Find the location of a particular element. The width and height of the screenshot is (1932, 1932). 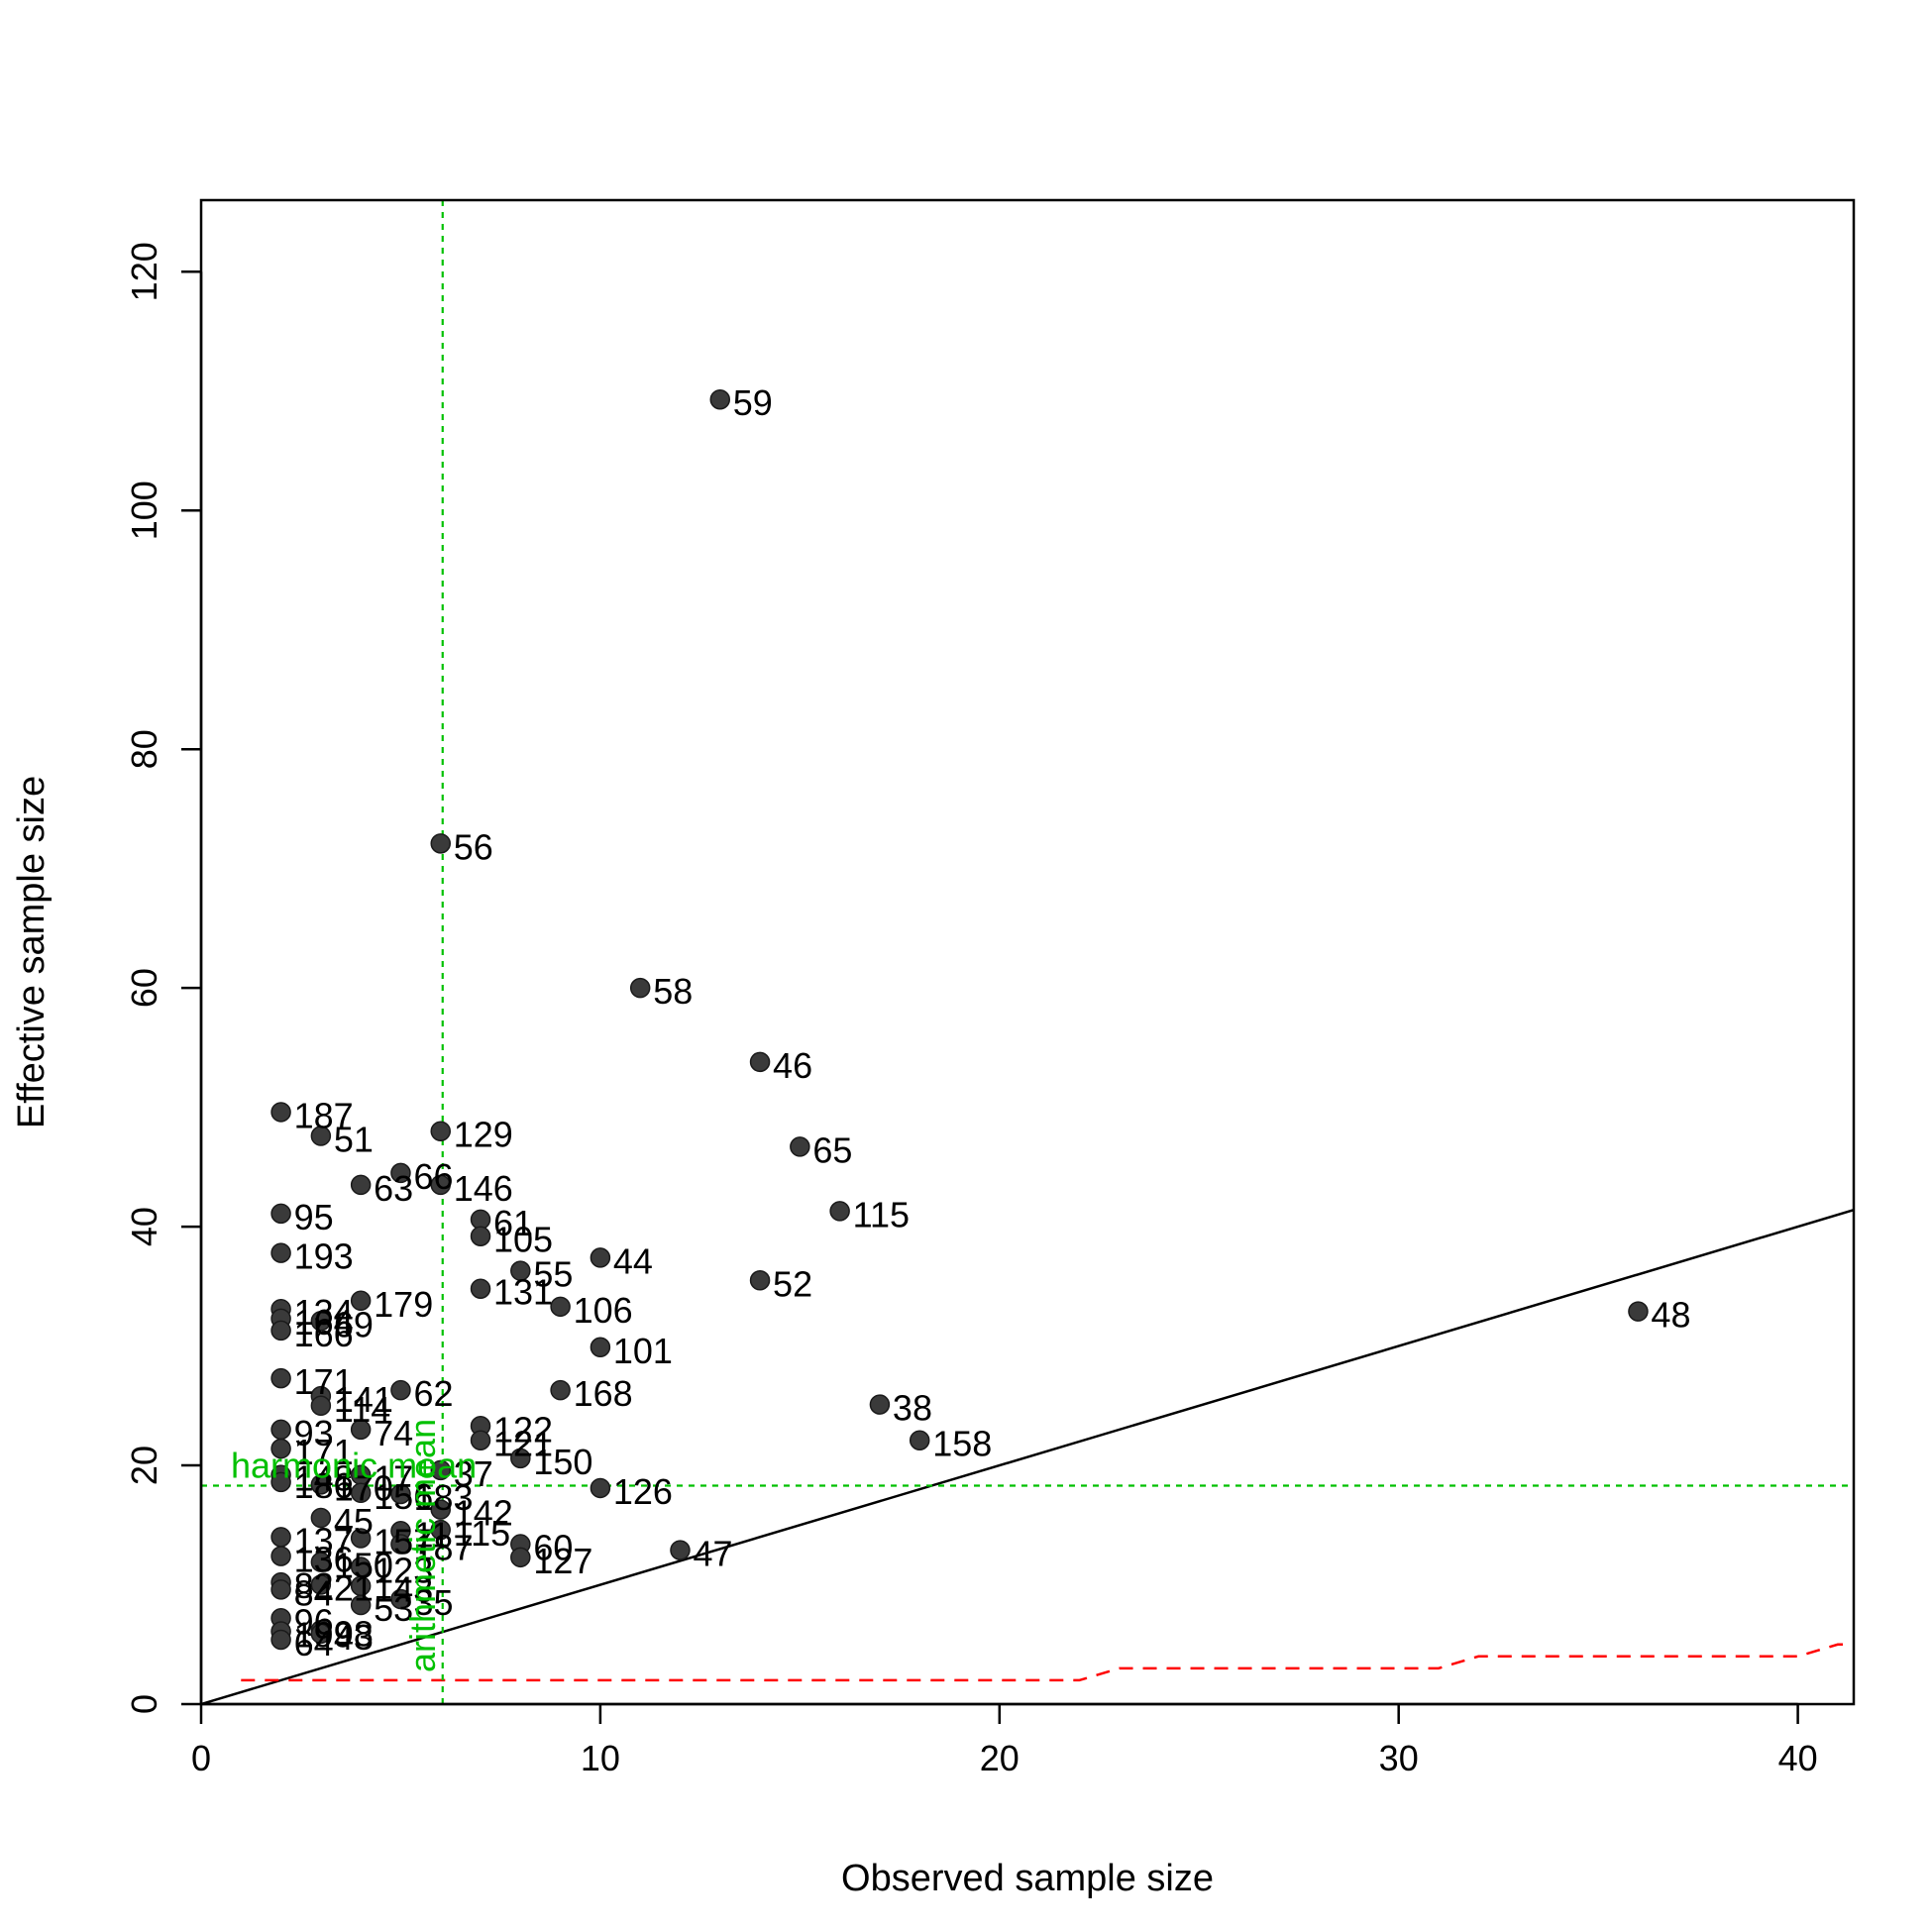

y-tick-label-60: 60 is located at coordinates (144, 988).